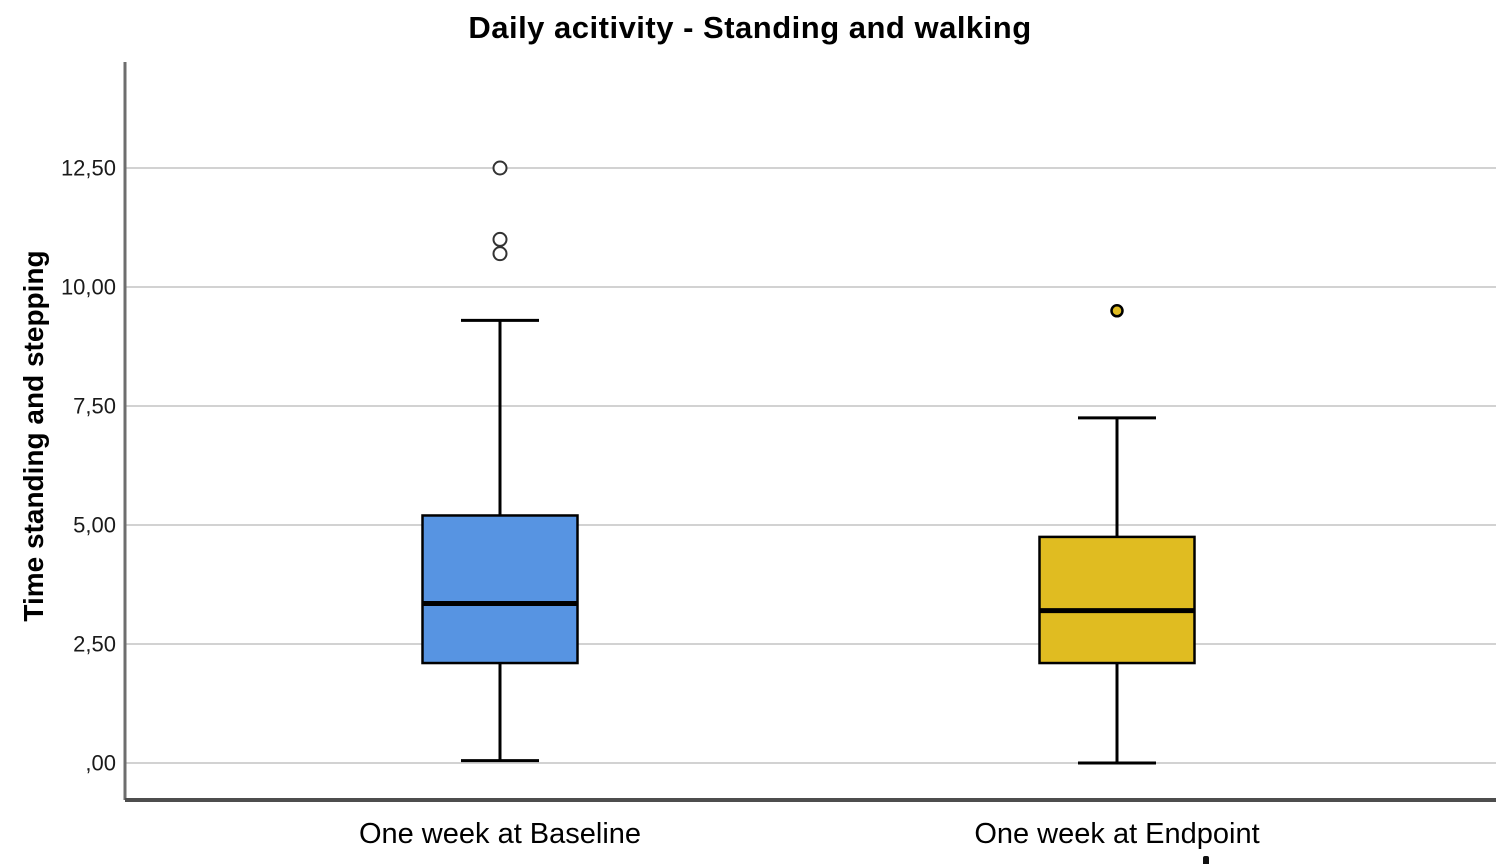 The image size is (1500, 864). Describe the element at coordinates (500, 589) in the screenshot. I see `box-baseline` at that location.